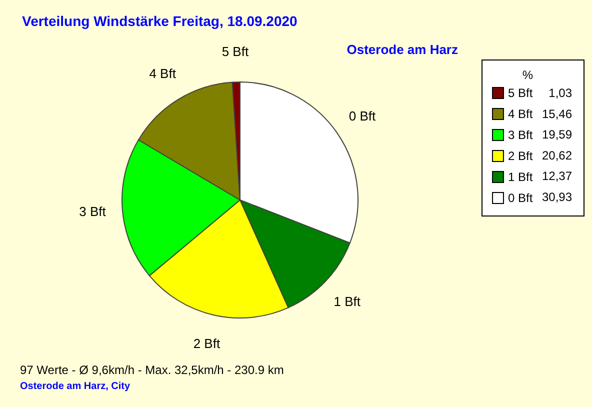 The height and width of the screenshot is (407, 592). What do you see at coordinates (528, 75) in the screenshot?
I see `legend-title: %` at bounding box center [528, 75].